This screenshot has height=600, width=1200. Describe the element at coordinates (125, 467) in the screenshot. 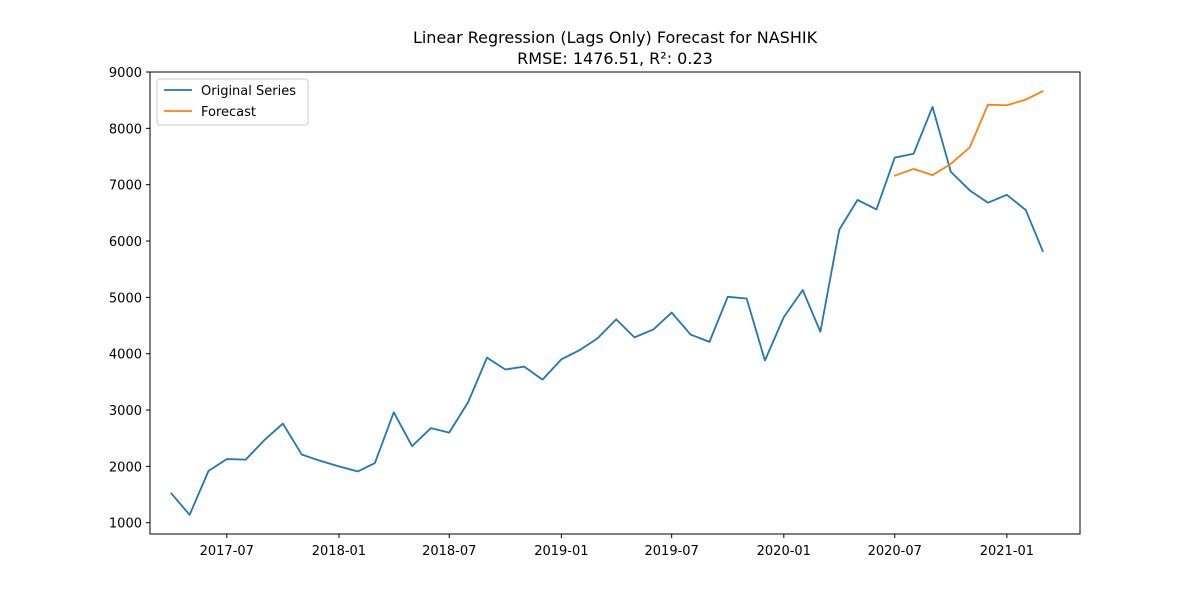

I see `y-tick-label: 2000` at that location.